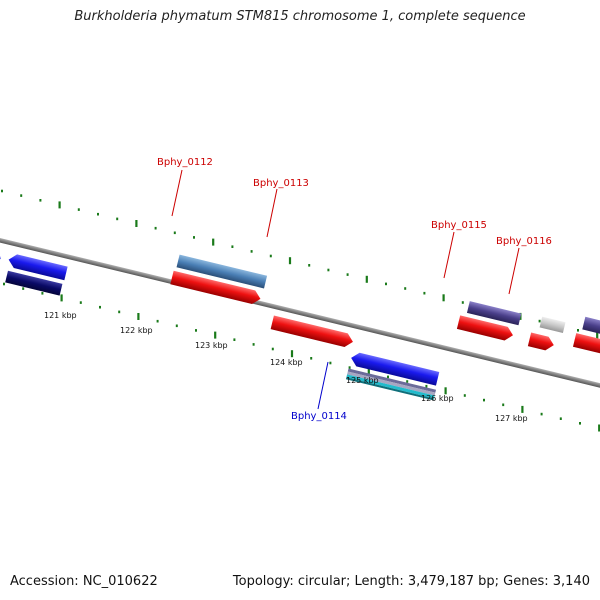 Image resolution: width=600 pixels, height=600 pixels. What do you see at coordinates (449, 255) in the screenshot?
I see `leader-line-bphy0115` at bounding box center [449, 255].